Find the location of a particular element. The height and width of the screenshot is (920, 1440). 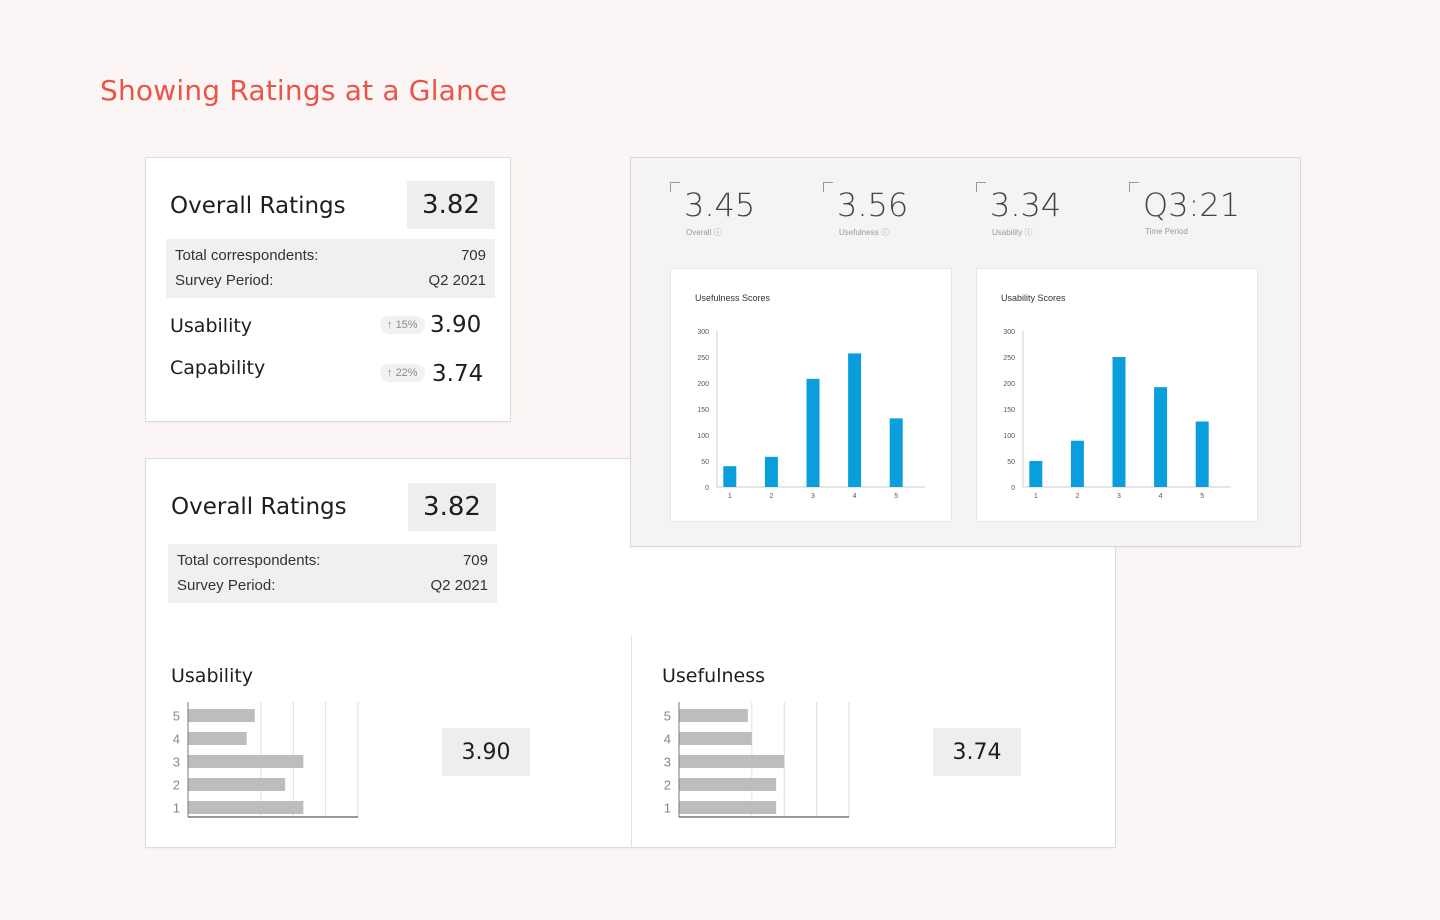

kpi-time-period: Q3:21 Time Period is located at coordinates (1194, 212).